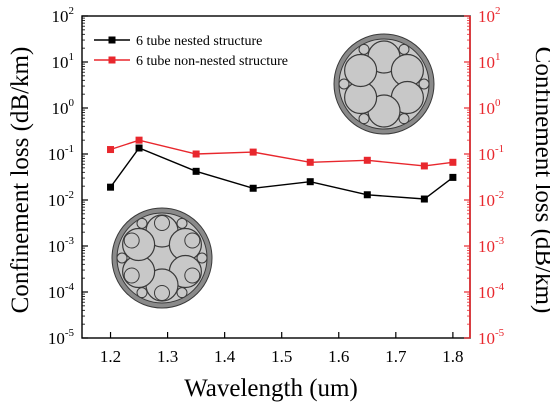 Image resolution: width=550 pixels, height=408 pixels. Describe the element at coordinates (167, 356) in the screenshot. I see `x-tick-label: 1.3` at that location.